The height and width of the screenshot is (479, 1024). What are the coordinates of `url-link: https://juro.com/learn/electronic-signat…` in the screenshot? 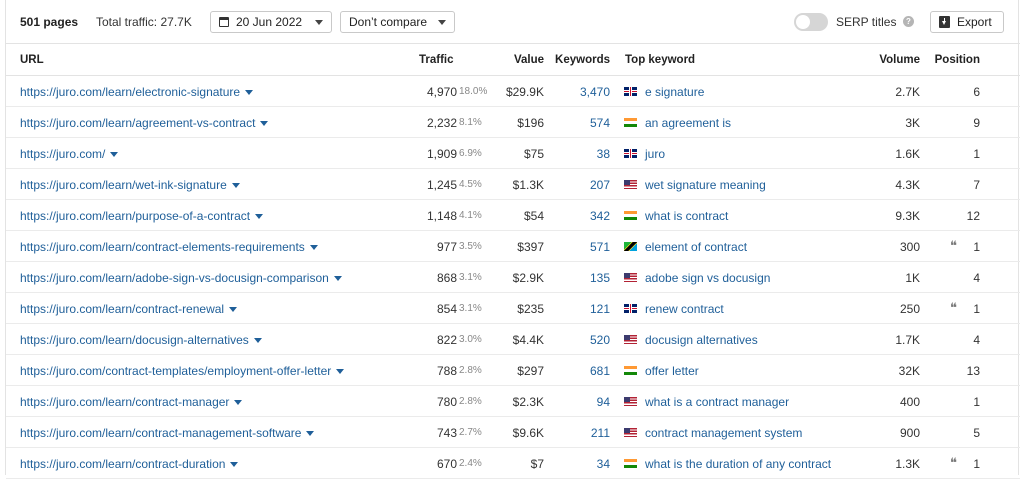 It's located at (137, 92).